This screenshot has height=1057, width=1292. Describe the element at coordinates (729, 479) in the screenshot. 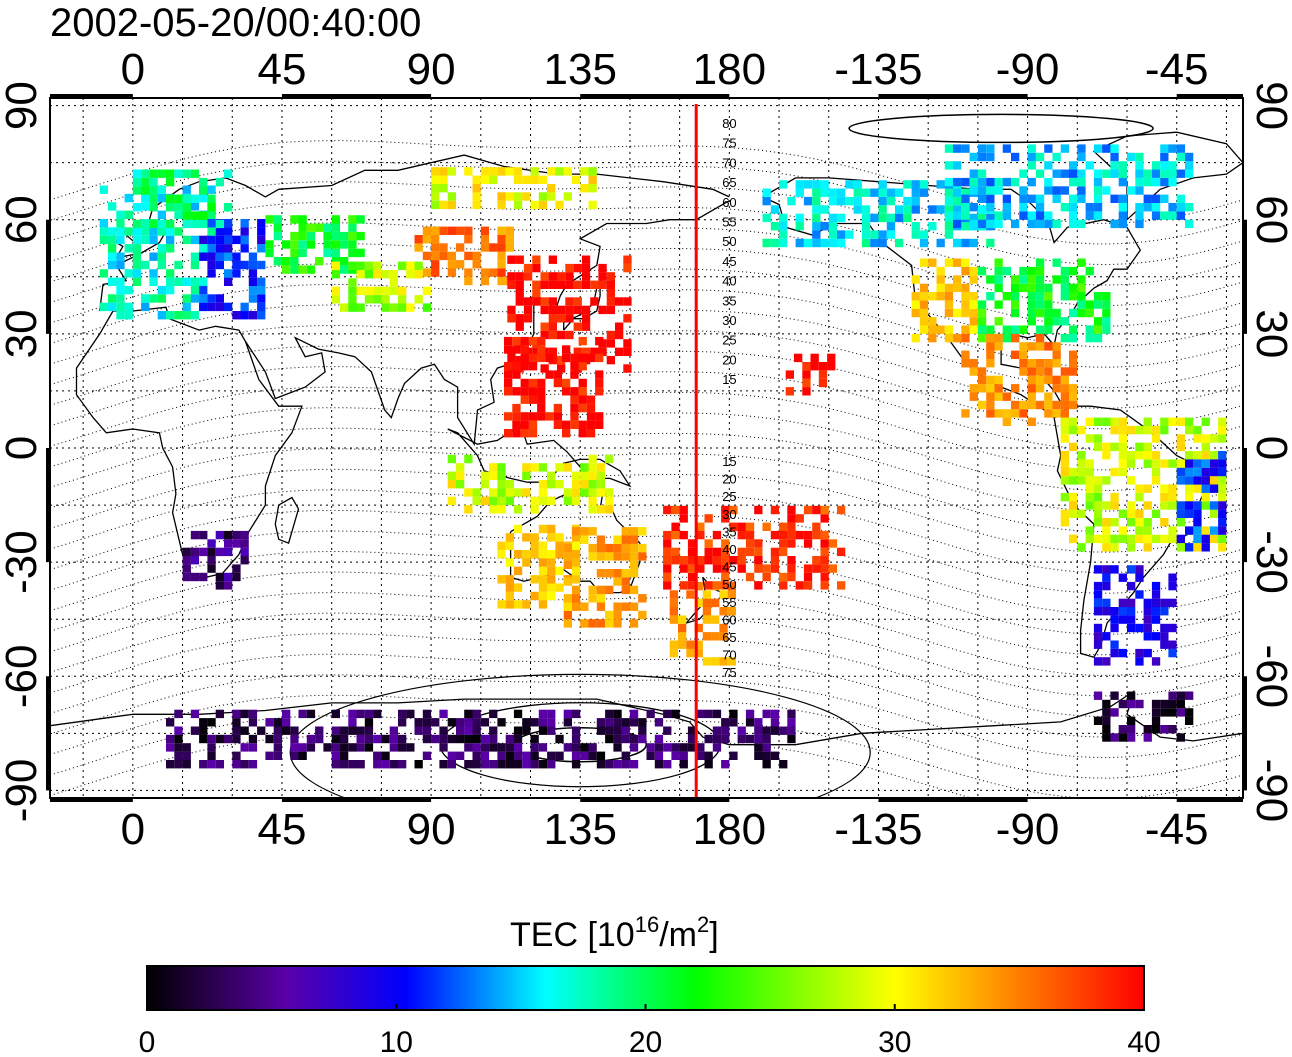

I see `south-contour-label: 20` at that location.